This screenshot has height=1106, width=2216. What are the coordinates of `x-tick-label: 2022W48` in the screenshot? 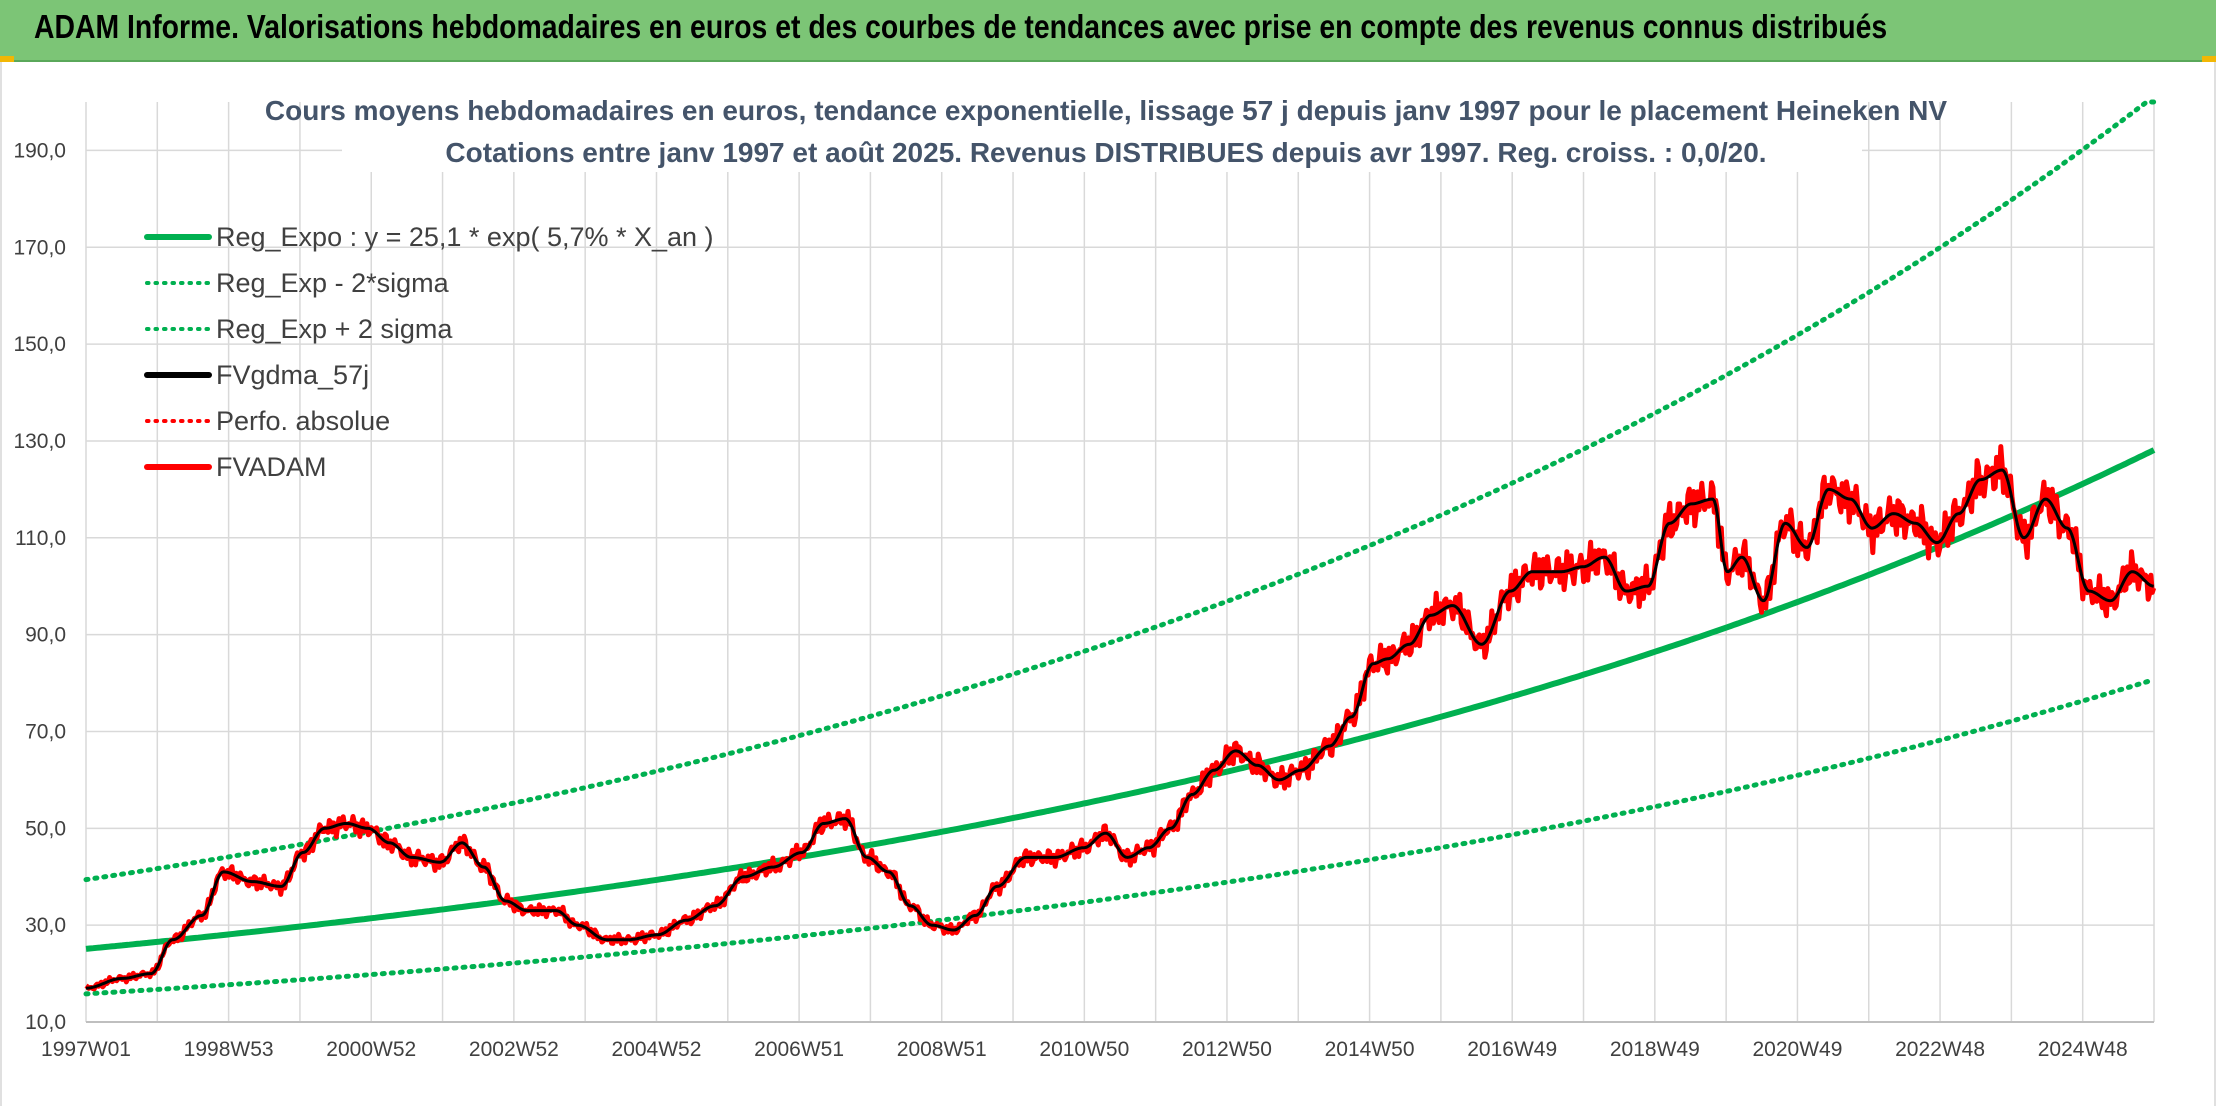 It's located at (1940, 1049).